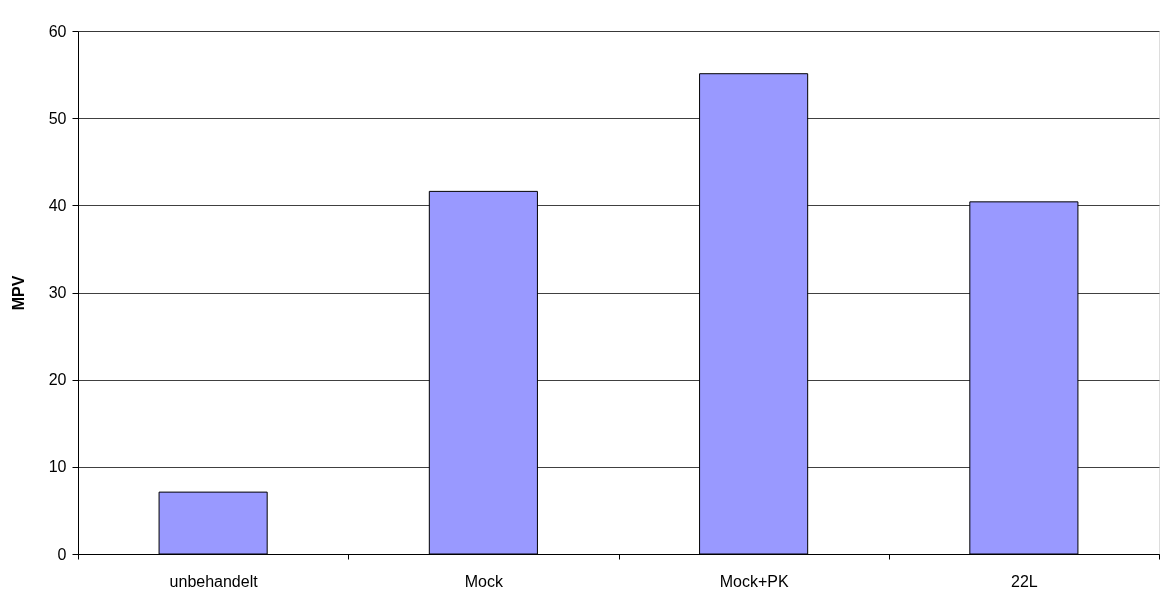 Image resolution: width=1168 pixels, height=594 pixels. What do you see at coordinates (214, 581) in the screenshot?
I see `x-tick-label: unbehandelt` at bounding box center [214, 581].